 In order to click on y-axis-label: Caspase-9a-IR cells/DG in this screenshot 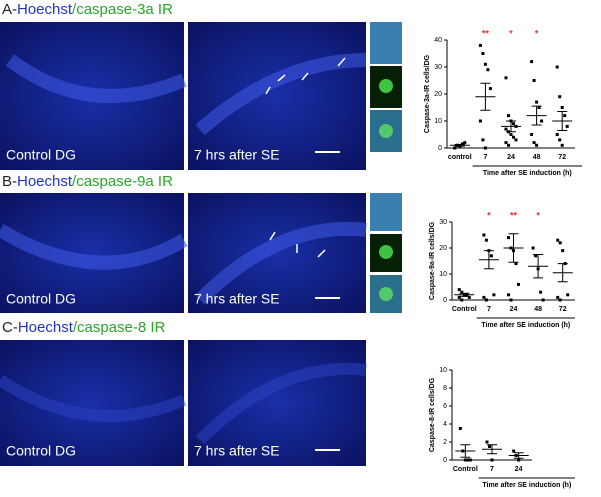, I will do `click(432, 260)`.